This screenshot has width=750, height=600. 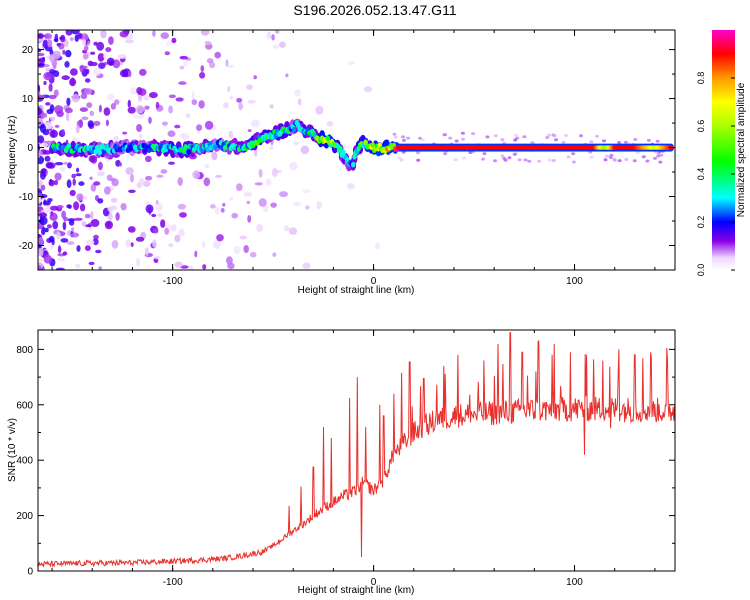 What do you see at coordinates (374, 281) in the screenshot?
I see `x-tick-label: 0` at bounding box center [374, 281].